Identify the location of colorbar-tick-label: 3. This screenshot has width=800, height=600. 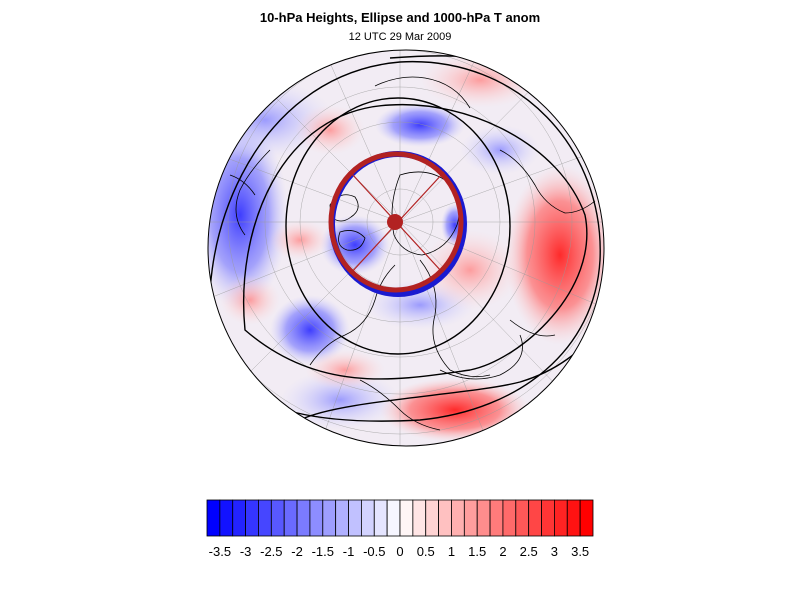
(554, 551).